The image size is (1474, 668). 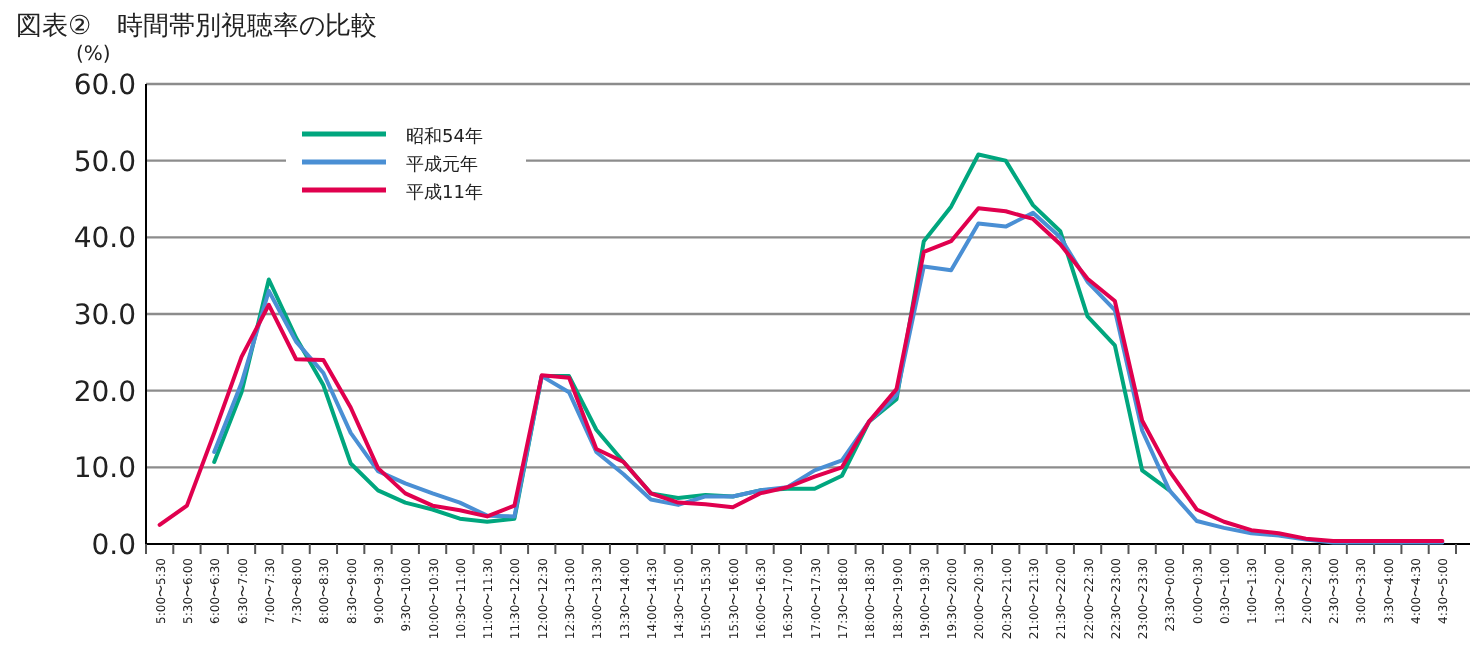 What do you see at coordinates (444, 193) in the screenshot?
I see `legend-label: 平成11年` at bounding box center [444, 193].